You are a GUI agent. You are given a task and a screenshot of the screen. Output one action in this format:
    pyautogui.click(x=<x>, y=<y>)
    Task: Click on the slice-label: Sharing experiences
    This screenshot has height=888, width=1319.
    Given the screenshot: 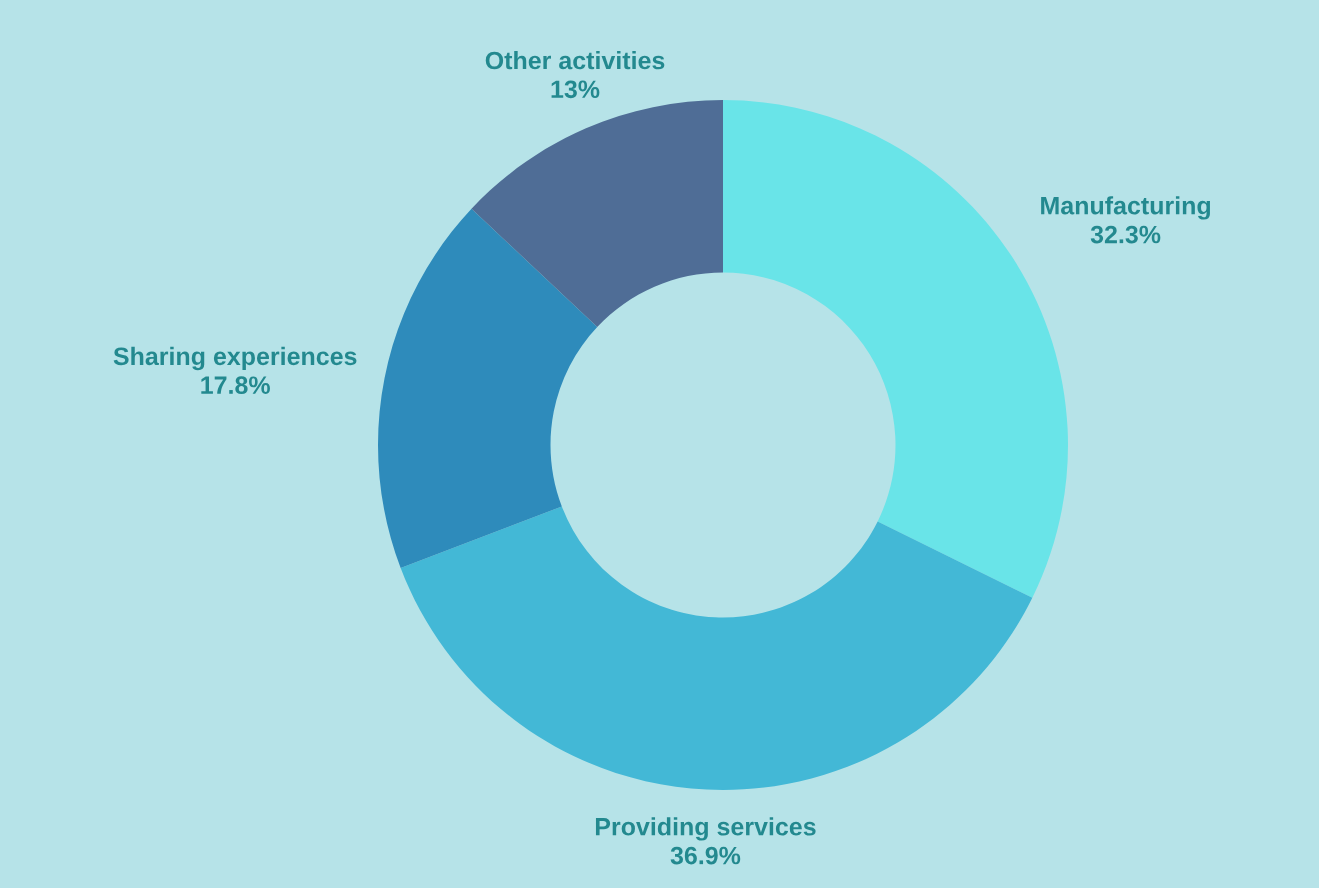 What is the action you would take?
    pyautogui.click(x=235, y=358)
    